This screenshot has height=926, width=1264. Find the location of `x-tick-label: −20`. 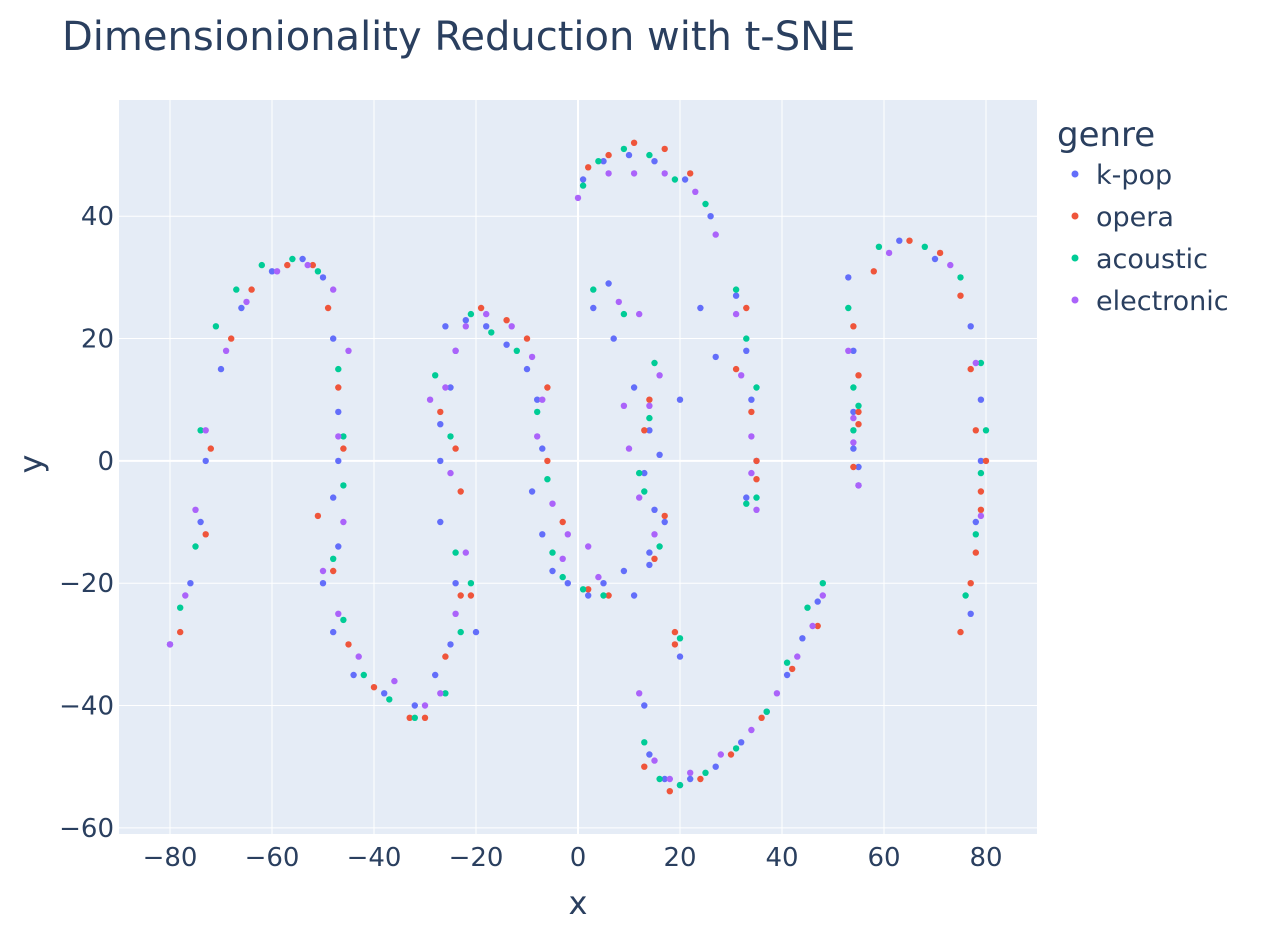

x-tick-label: −20 is located at coordinates (476, 858).